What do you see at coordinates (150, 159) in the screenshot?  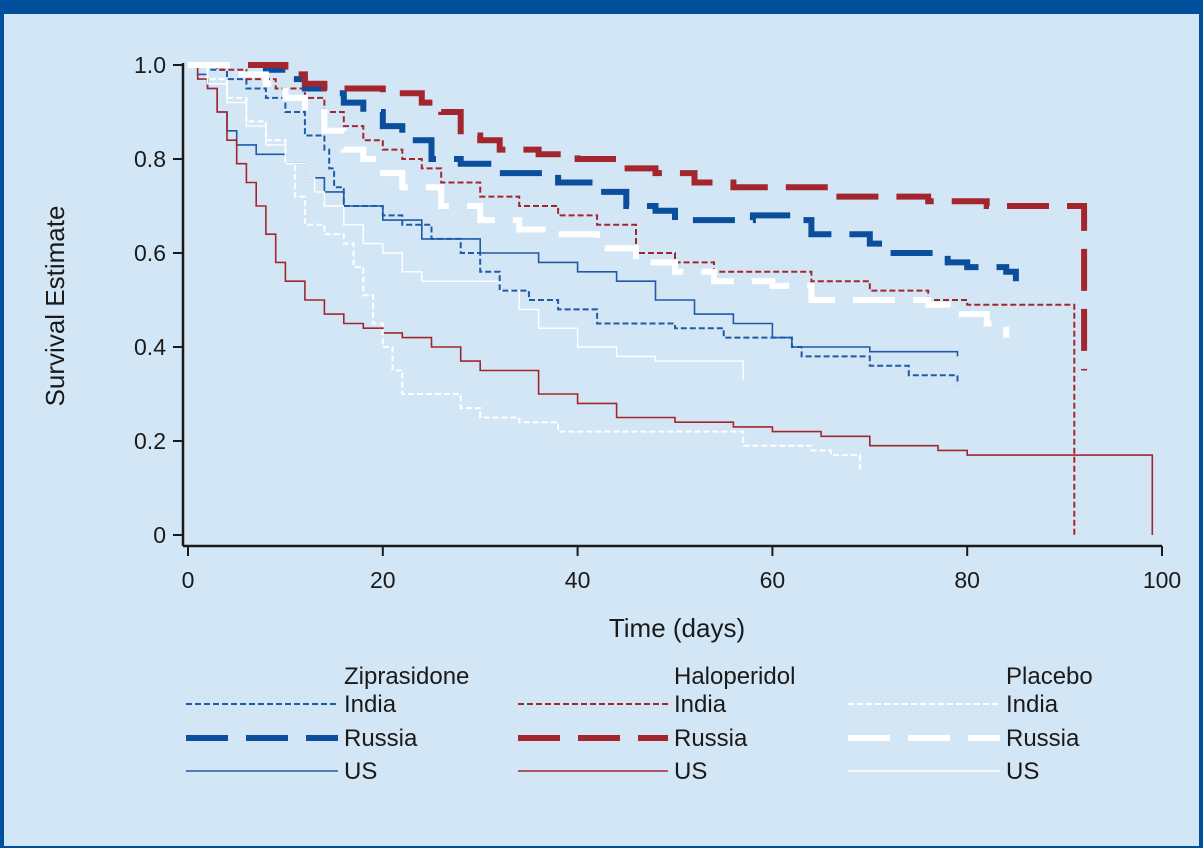 I see `y-tick-label: 0.8` at bounding box center [150, 159].